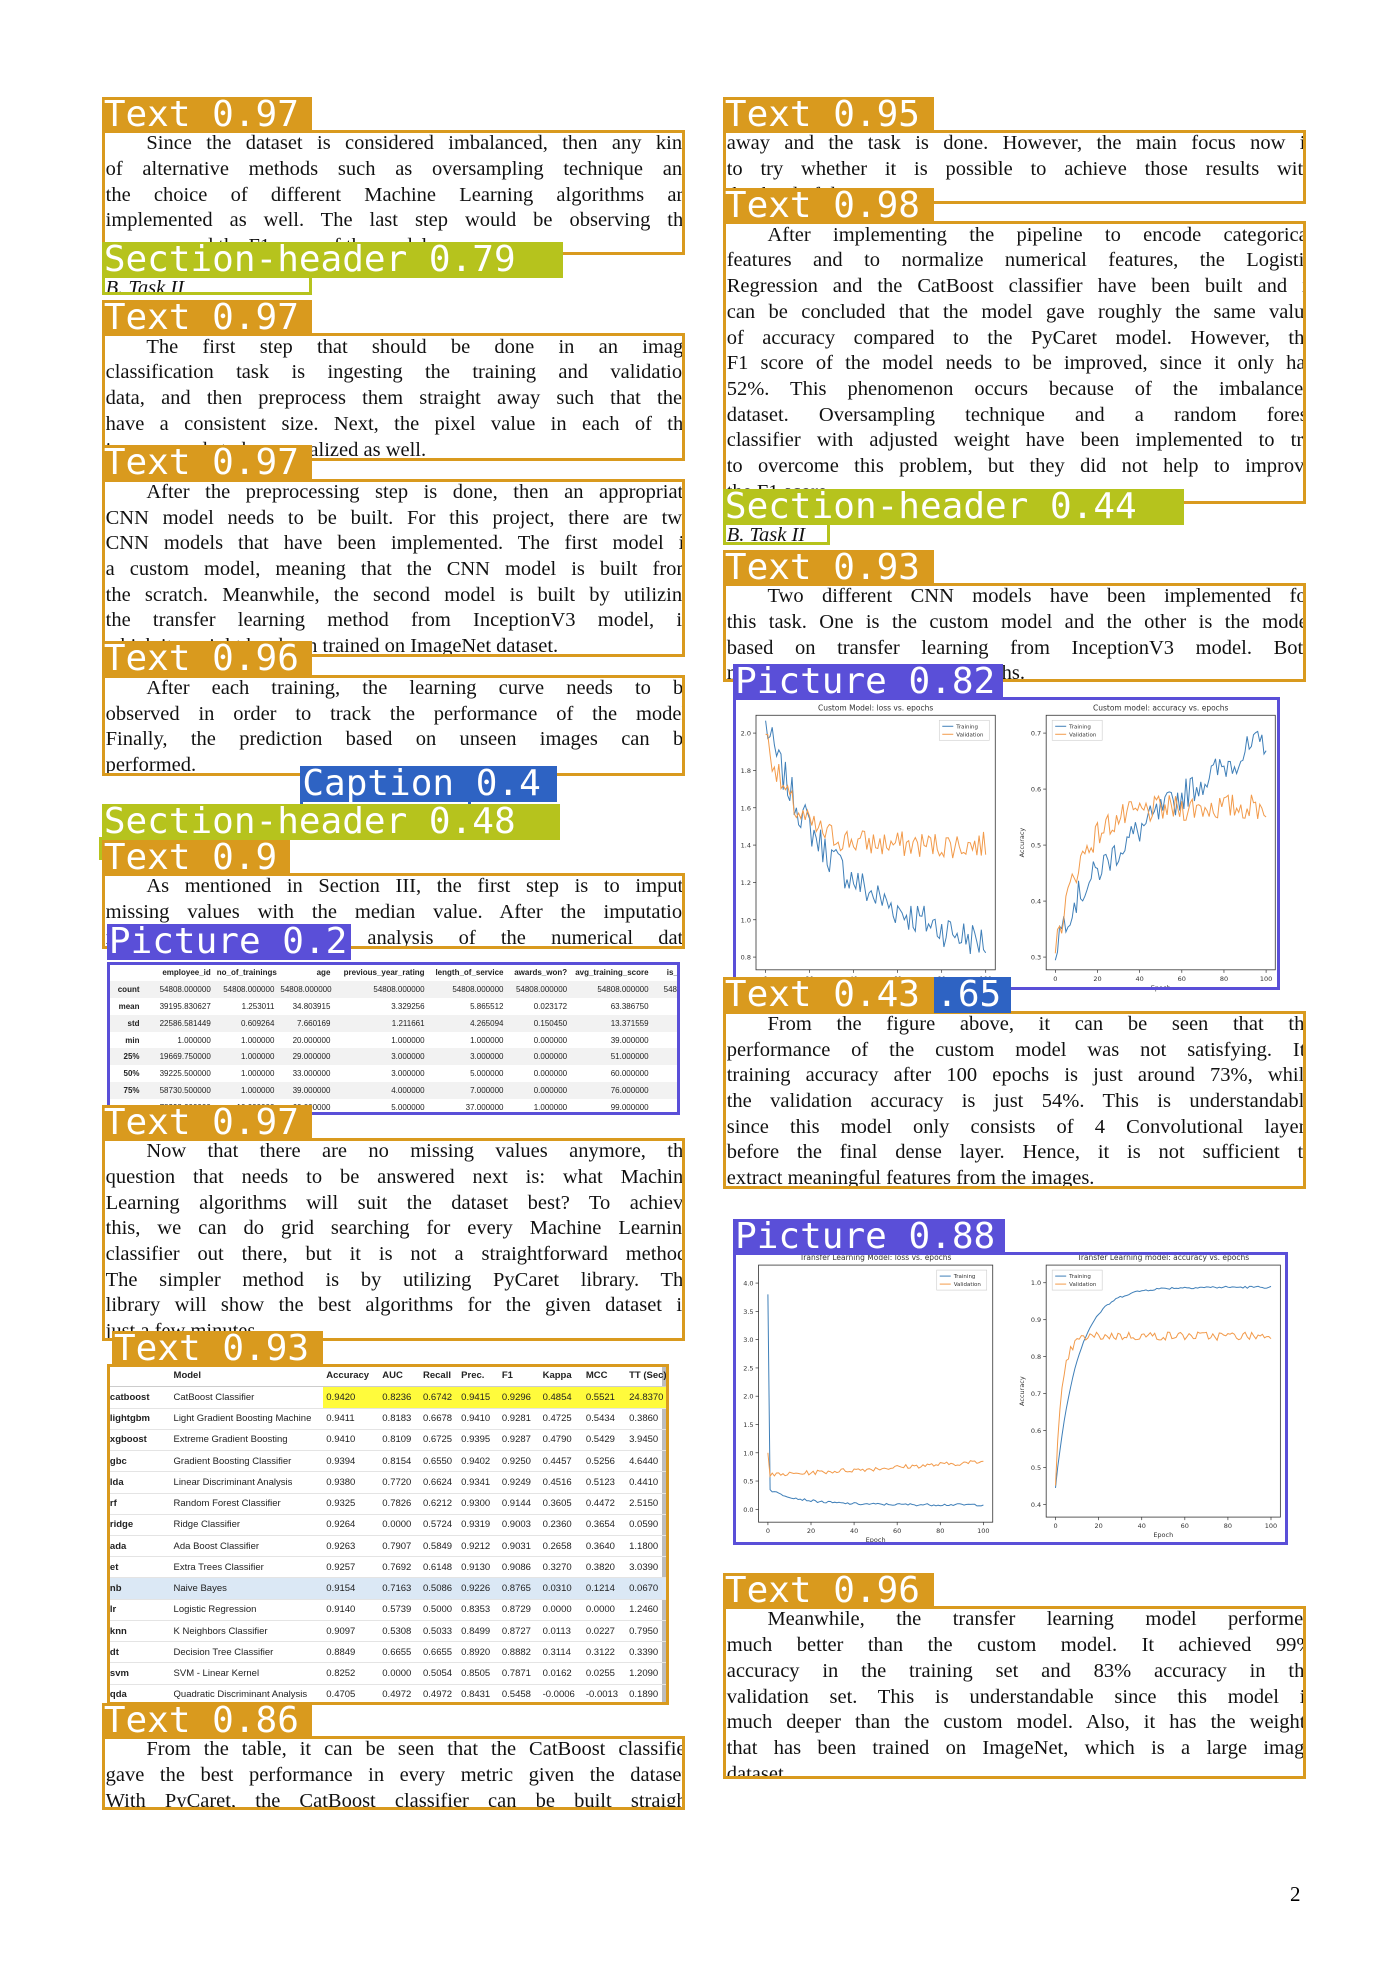 Image resolution: width=1400 pixels, height=1980 pixels. What do you see at coordinates (519, 1419) in the screenshot?
I see `cell: 0.9281` at bounding box center [519, 1419].